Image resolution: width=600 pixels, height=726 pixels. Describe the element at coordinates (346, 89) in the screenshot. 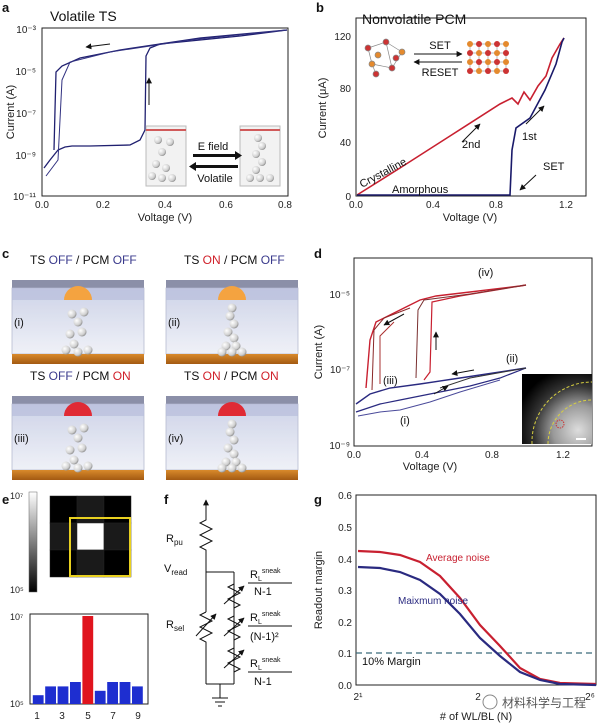

I see `b-ytick: 80` at that location.